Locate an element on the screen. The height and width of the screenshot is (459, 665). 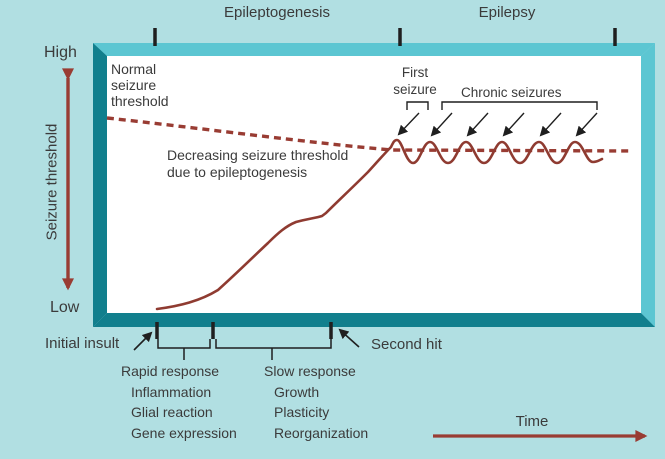
first-seizure-line-1: First is located at coordinates (415, 72).